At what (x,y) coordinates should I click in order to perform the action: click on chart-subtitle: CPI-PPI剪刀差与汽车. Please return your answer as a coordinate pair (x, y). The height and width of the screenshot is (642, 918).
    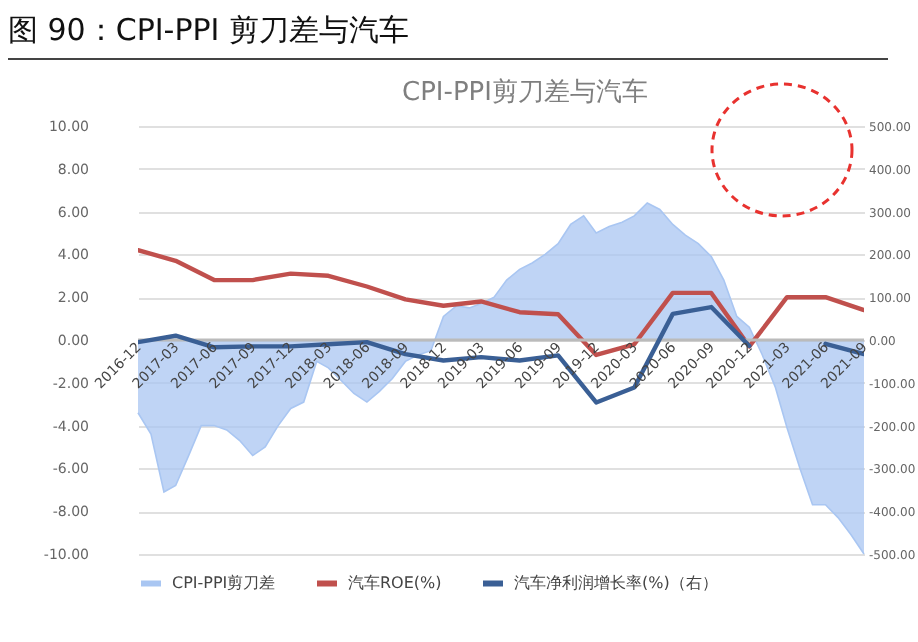
    Looking at the image, I should click on (525, 93).